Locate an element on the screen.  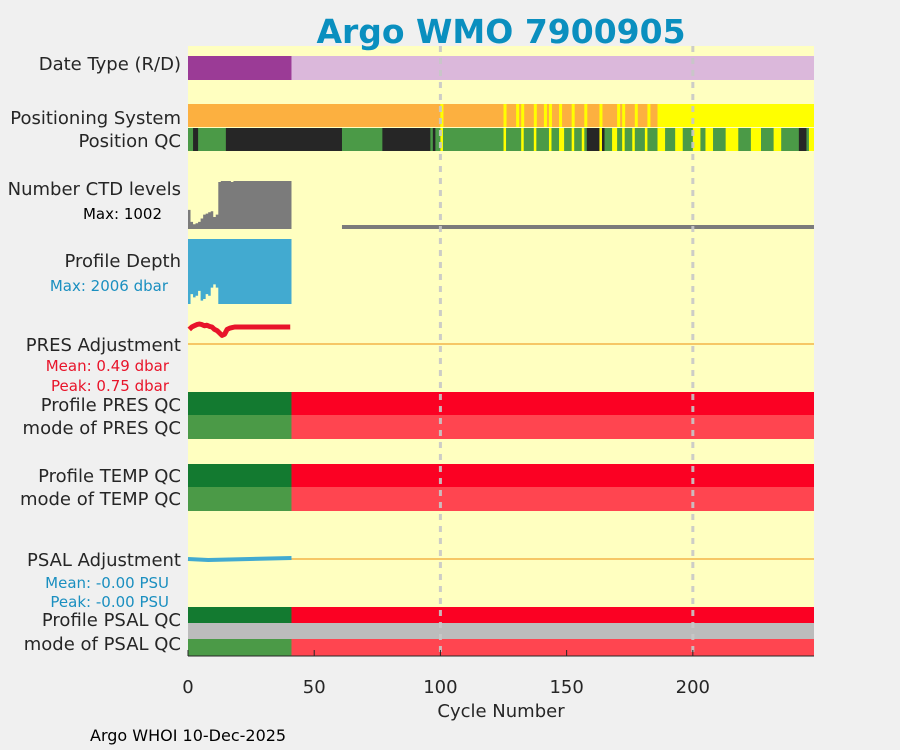
footer-credit: Argo WHOI 10-Dec-2025 is located at coordinates (188, 735).